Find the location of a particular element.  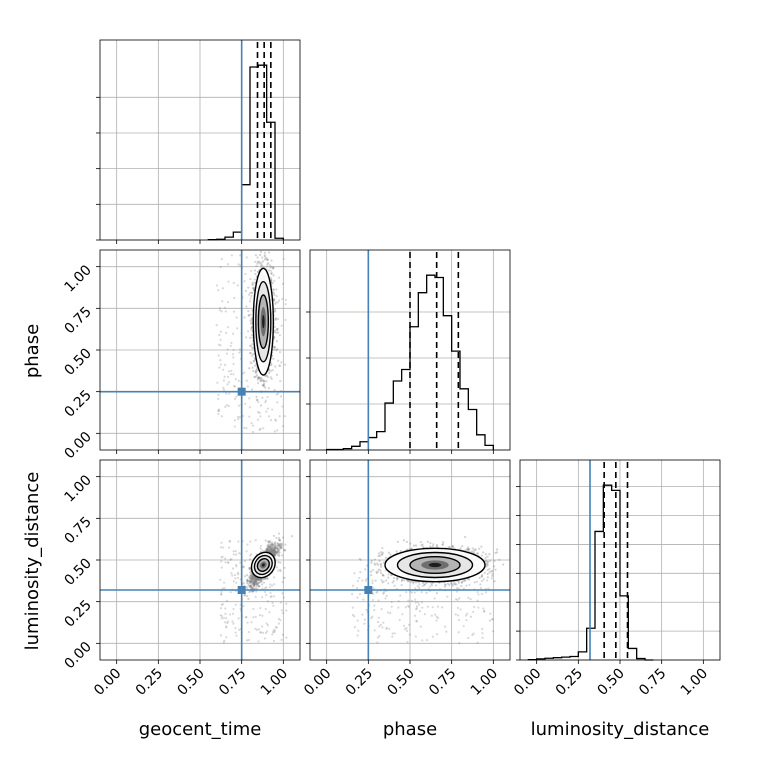

scatter-luminosity-distance-vs-geocent-time-xtick-label-2: 0.50 is located at coordinates (190, 682).